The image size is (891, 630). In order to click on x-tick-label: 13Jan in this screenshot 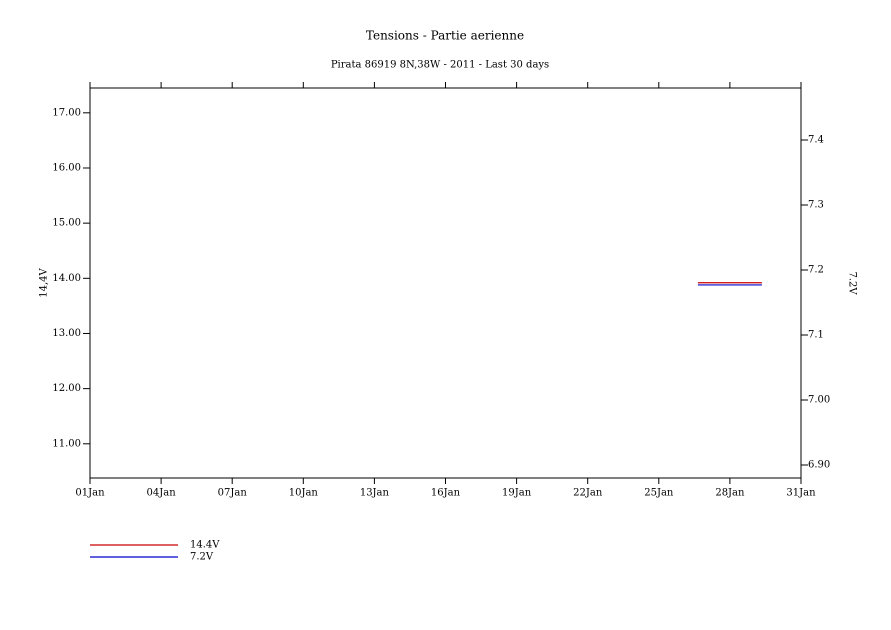, I will do `click(375, 493)`.